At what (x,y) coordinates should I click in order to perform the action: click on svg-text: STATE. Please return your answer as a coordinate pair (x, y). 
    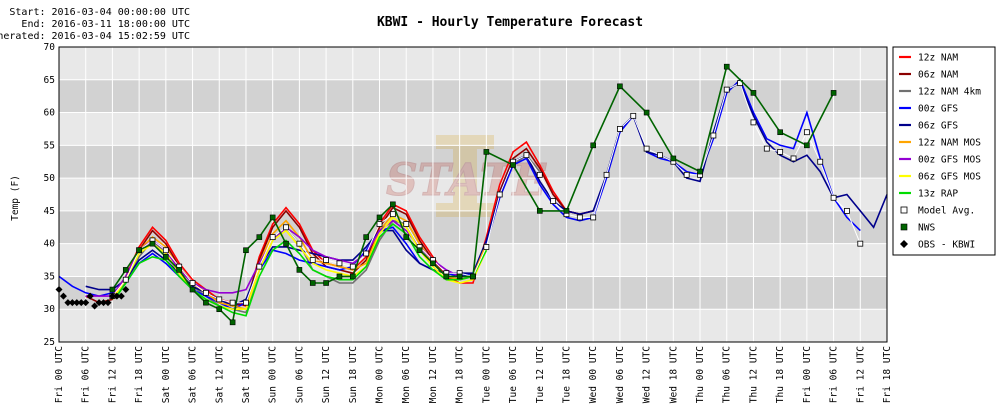
    Looking at the image, I should click on (467, 180).